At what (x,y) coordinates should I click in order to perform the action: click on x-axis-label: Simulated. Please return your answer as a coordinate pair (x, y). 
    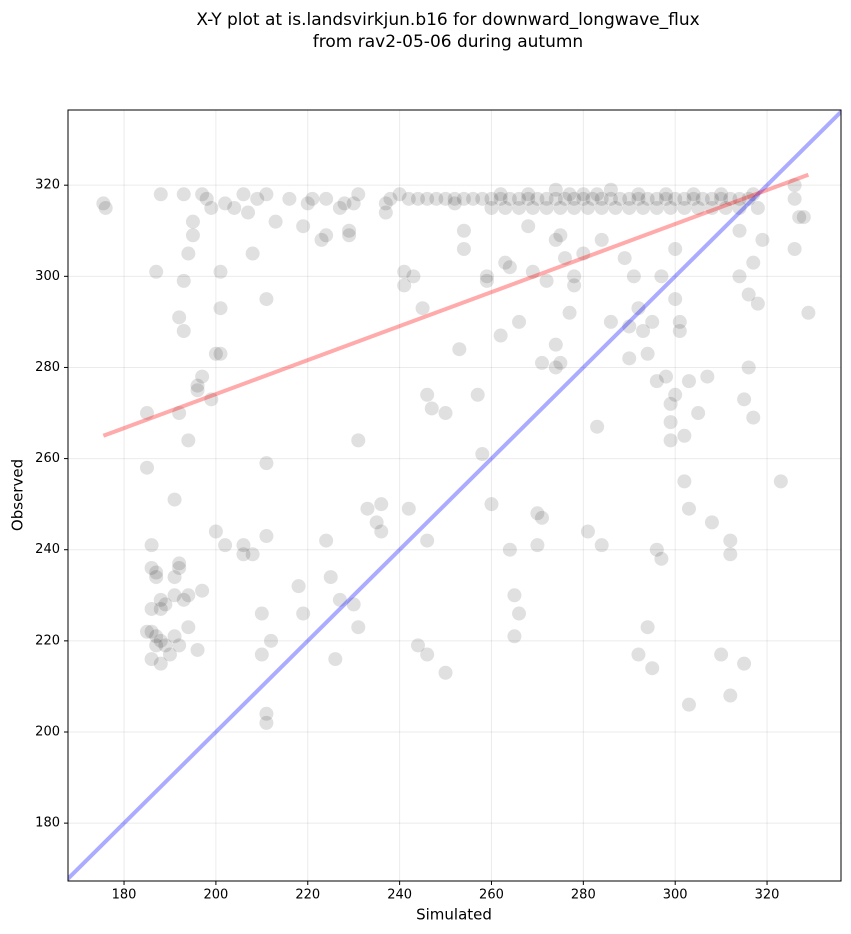
    Looking at the image, I should click on (454, 915).